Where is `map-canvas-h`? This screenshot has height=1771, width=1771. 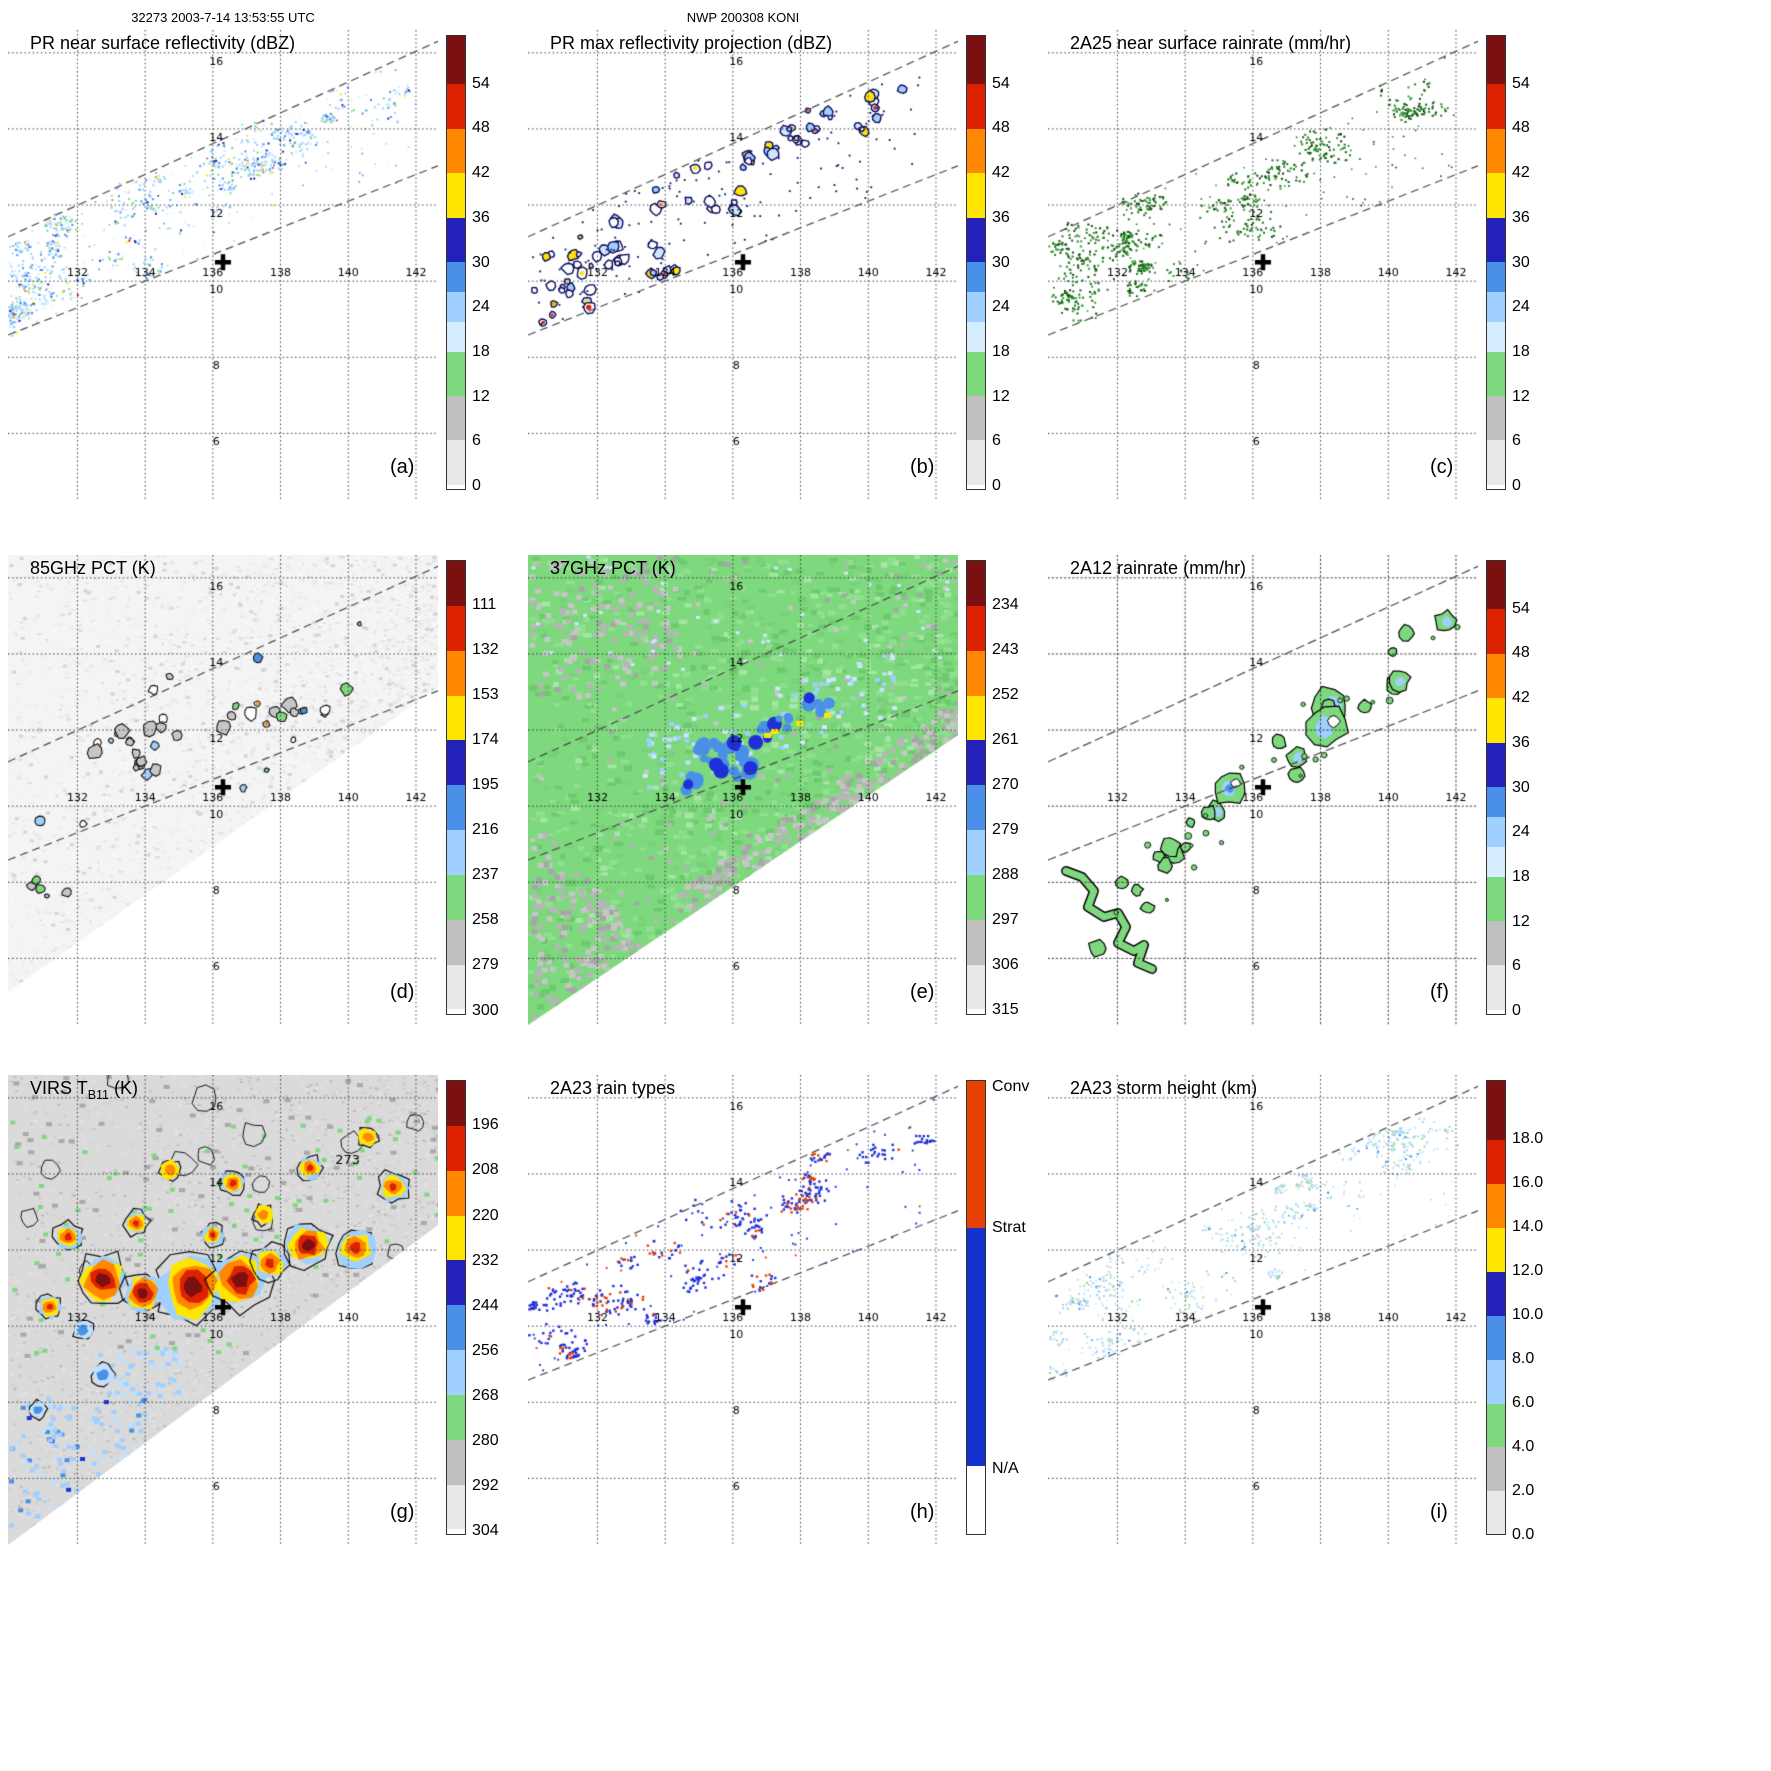
map-canvas-h is located at coordinates (743, 1310).